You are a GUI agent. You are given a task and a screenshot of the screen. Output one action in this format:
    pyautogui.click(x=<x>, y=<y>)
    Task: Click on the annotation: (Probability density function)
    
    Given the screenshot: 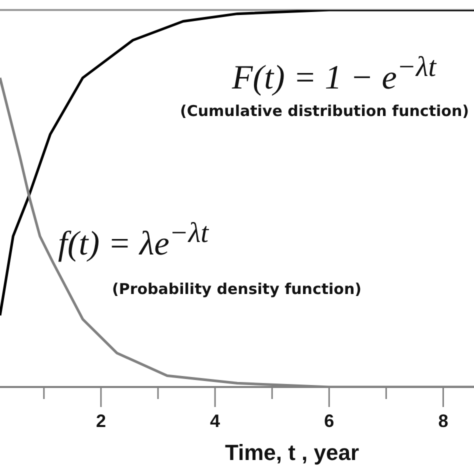 What is the action you would take?
    pyautogui.click(x=237, y=289)
    